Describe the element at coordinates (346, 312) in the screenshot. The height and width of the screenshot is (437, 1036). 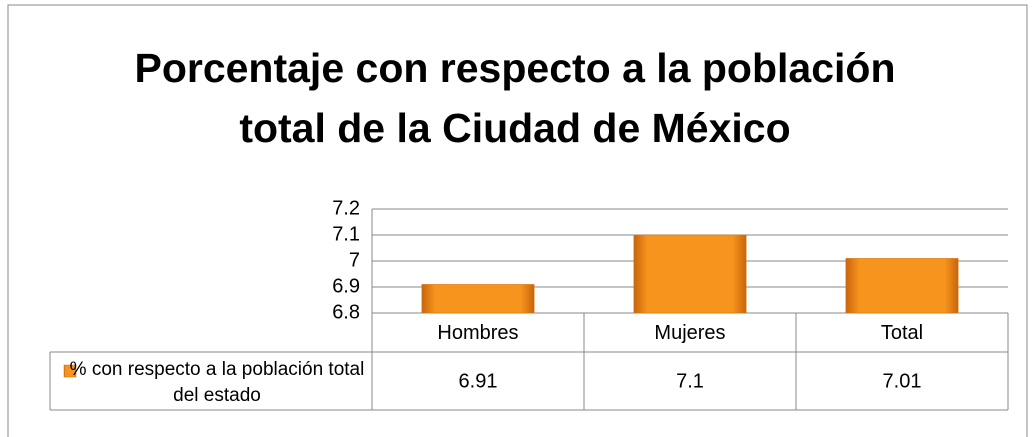
I see `y-tick-label: 6.8` at that location.